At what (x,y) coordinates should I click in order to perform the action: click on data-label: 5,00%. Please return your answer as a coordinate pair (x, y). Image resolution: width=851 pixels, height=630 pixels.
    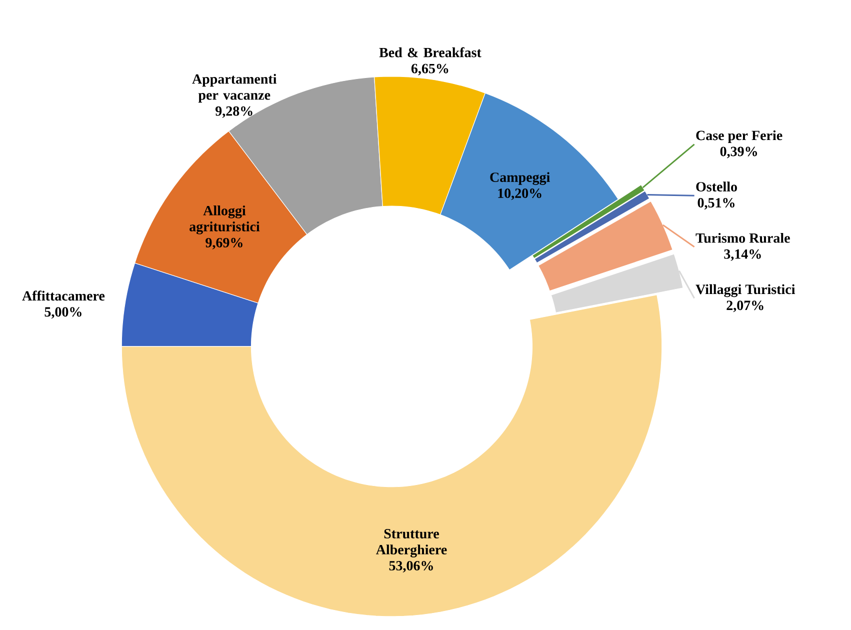
    Looking at the image, I should click on (63, 313).